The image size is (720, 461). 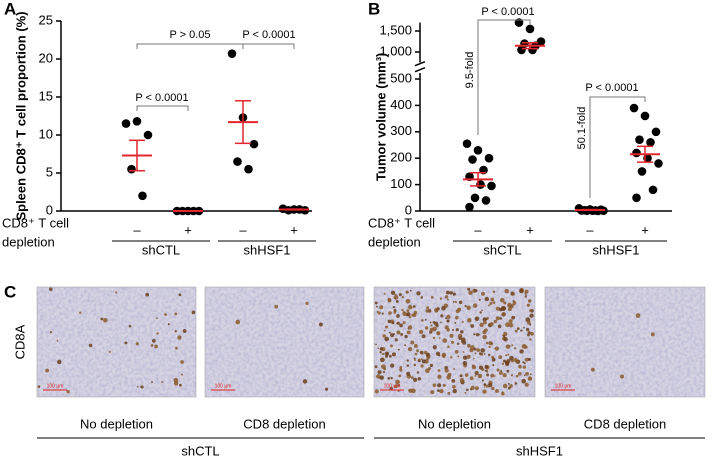 What do you see at coordinates (582, 128) in the screenshot?
I see `annotation: 50.1-fold` at bounding box center [582, 128].